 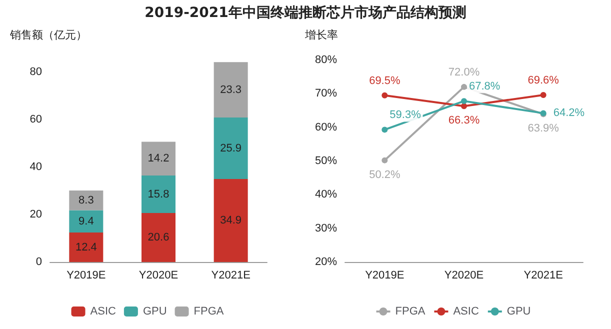 What do you see at coordinates (326, 262) in the screenshot?
I see `y-tick-label: 20%` at bounding box center [326, 262].